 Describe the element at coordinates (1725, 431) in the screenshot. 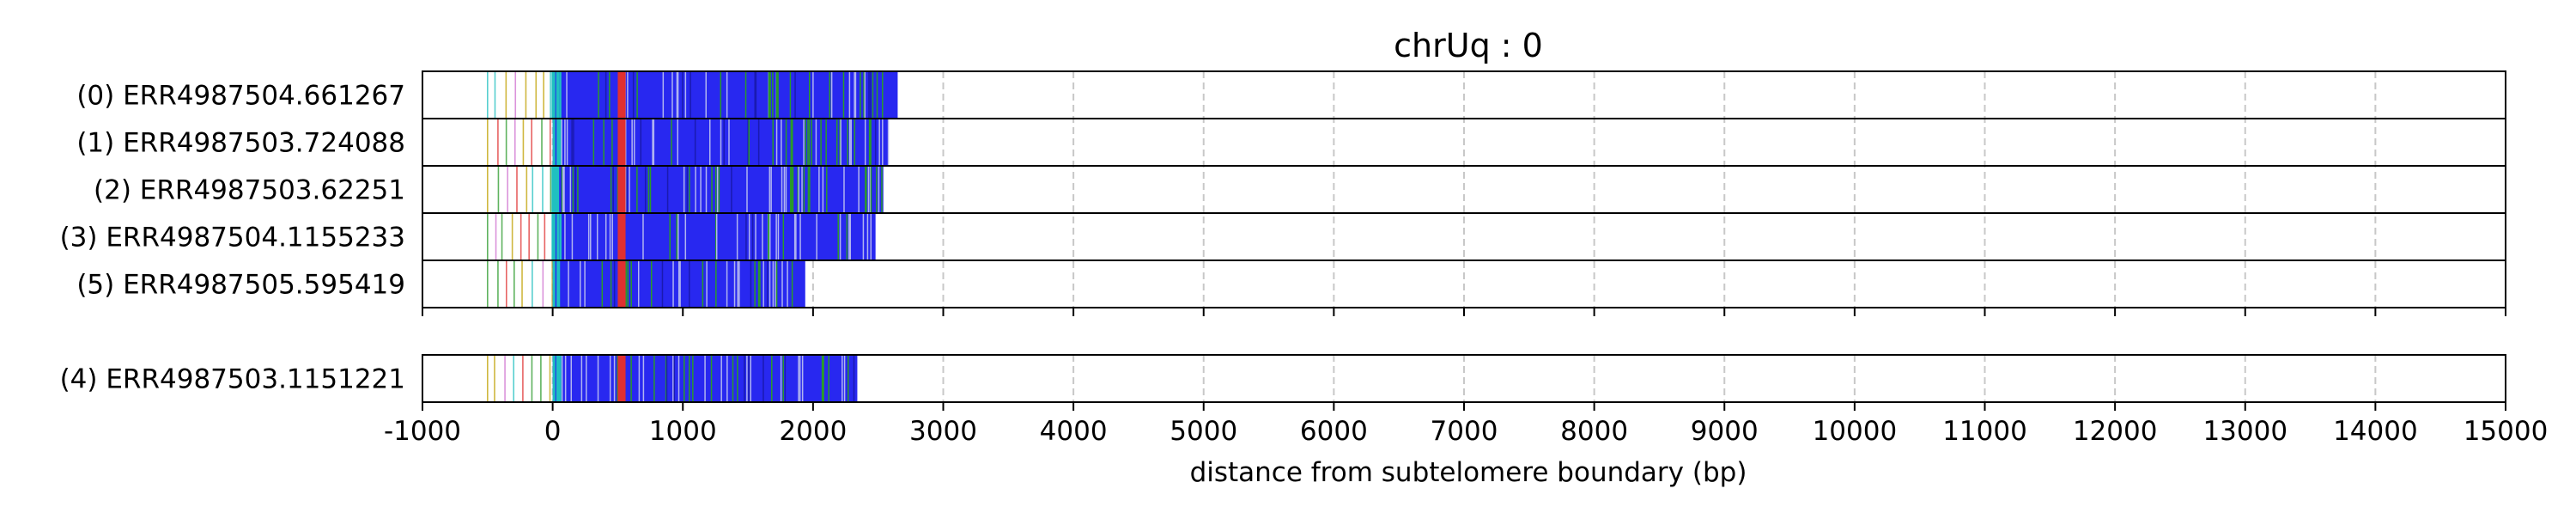

I see `x-tick-label-10: 9000` at that location.